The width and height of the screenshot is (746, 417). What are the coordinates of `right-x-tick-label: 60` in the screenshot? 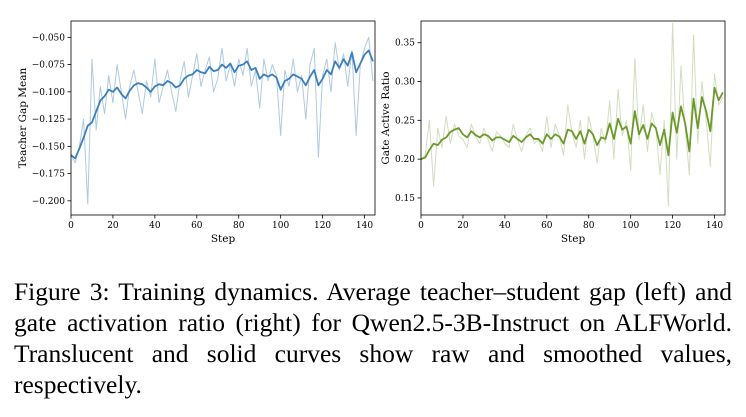 It's located at (547, 226).